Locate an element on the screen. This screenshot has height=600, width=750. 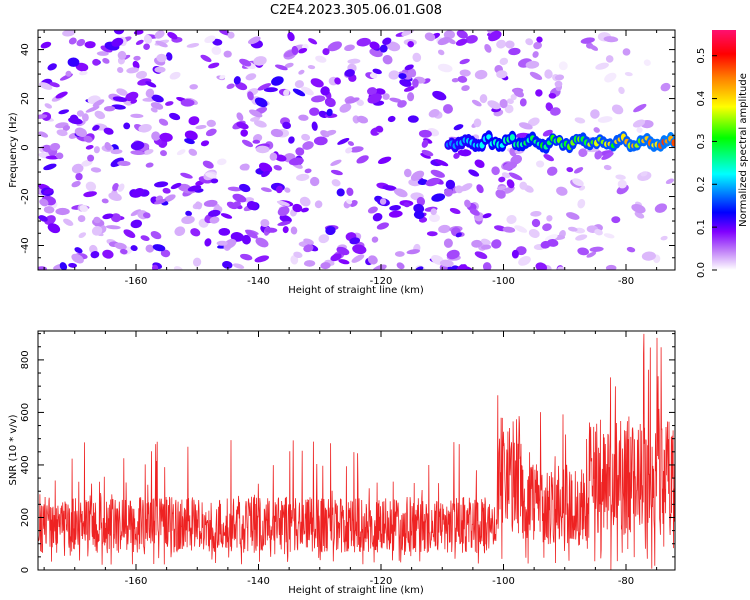
spectrogram-x-label: Height of straight line (km) is located at coordinates (356, 290).